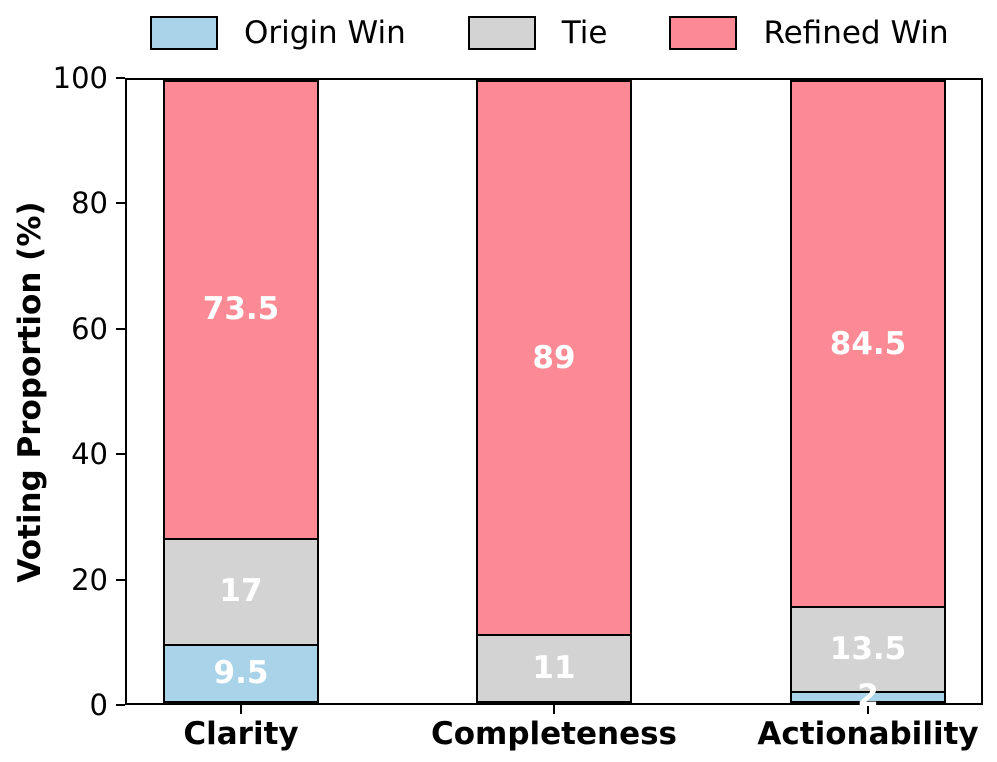  What do you see at coordinates (80, 78) in the screenshot?
I see `y-tick-label: 100` at bounding box center [80, 78].